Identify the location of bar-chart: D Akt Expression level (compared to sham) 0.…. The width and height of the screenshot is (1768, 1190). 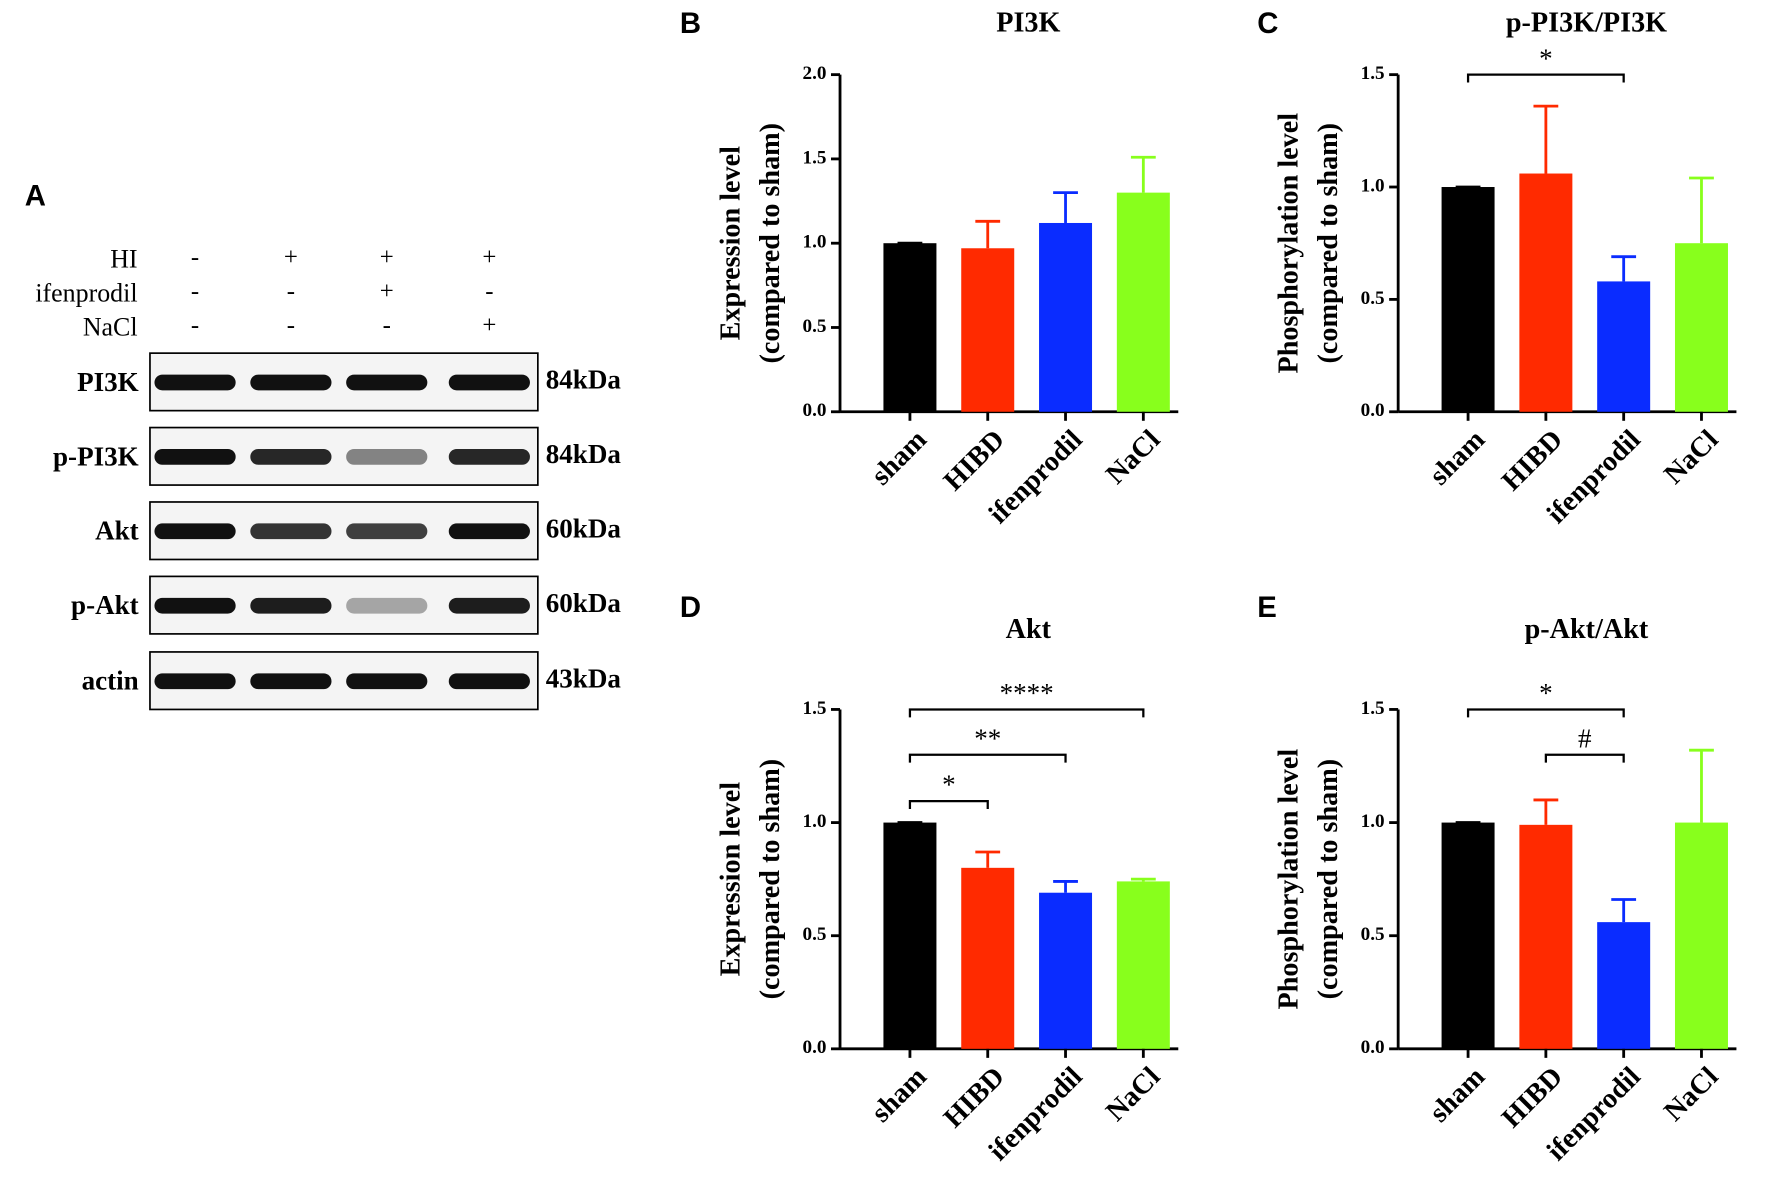
(929, 879).